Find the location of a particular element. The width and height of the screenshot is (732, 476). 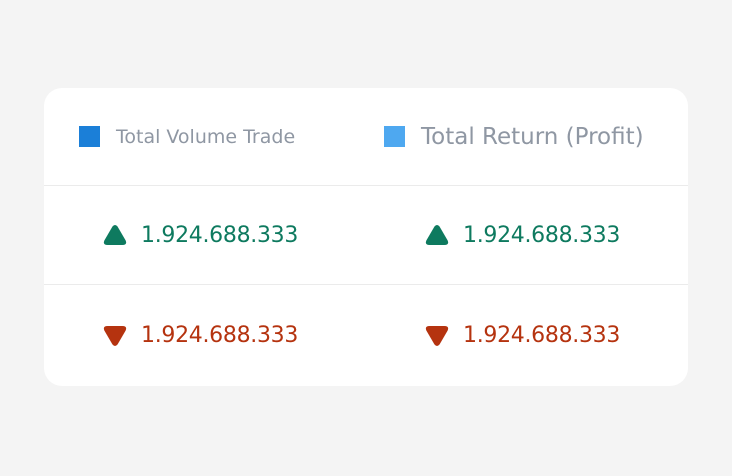

return-up-value: 1.924.688.333 is located at coordinates (542, 235).